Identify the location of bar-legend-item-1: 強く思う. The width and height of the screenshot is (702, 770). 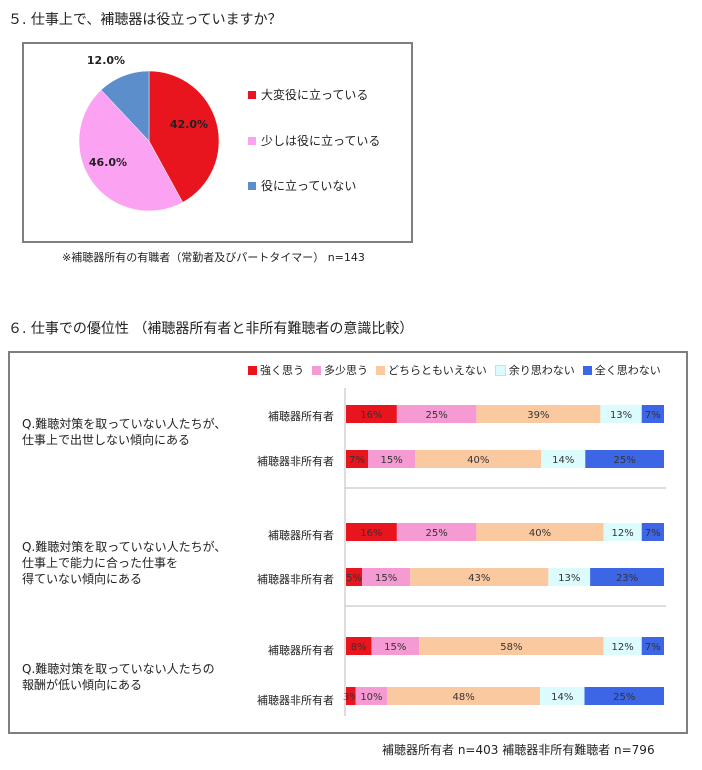
(276, 370).